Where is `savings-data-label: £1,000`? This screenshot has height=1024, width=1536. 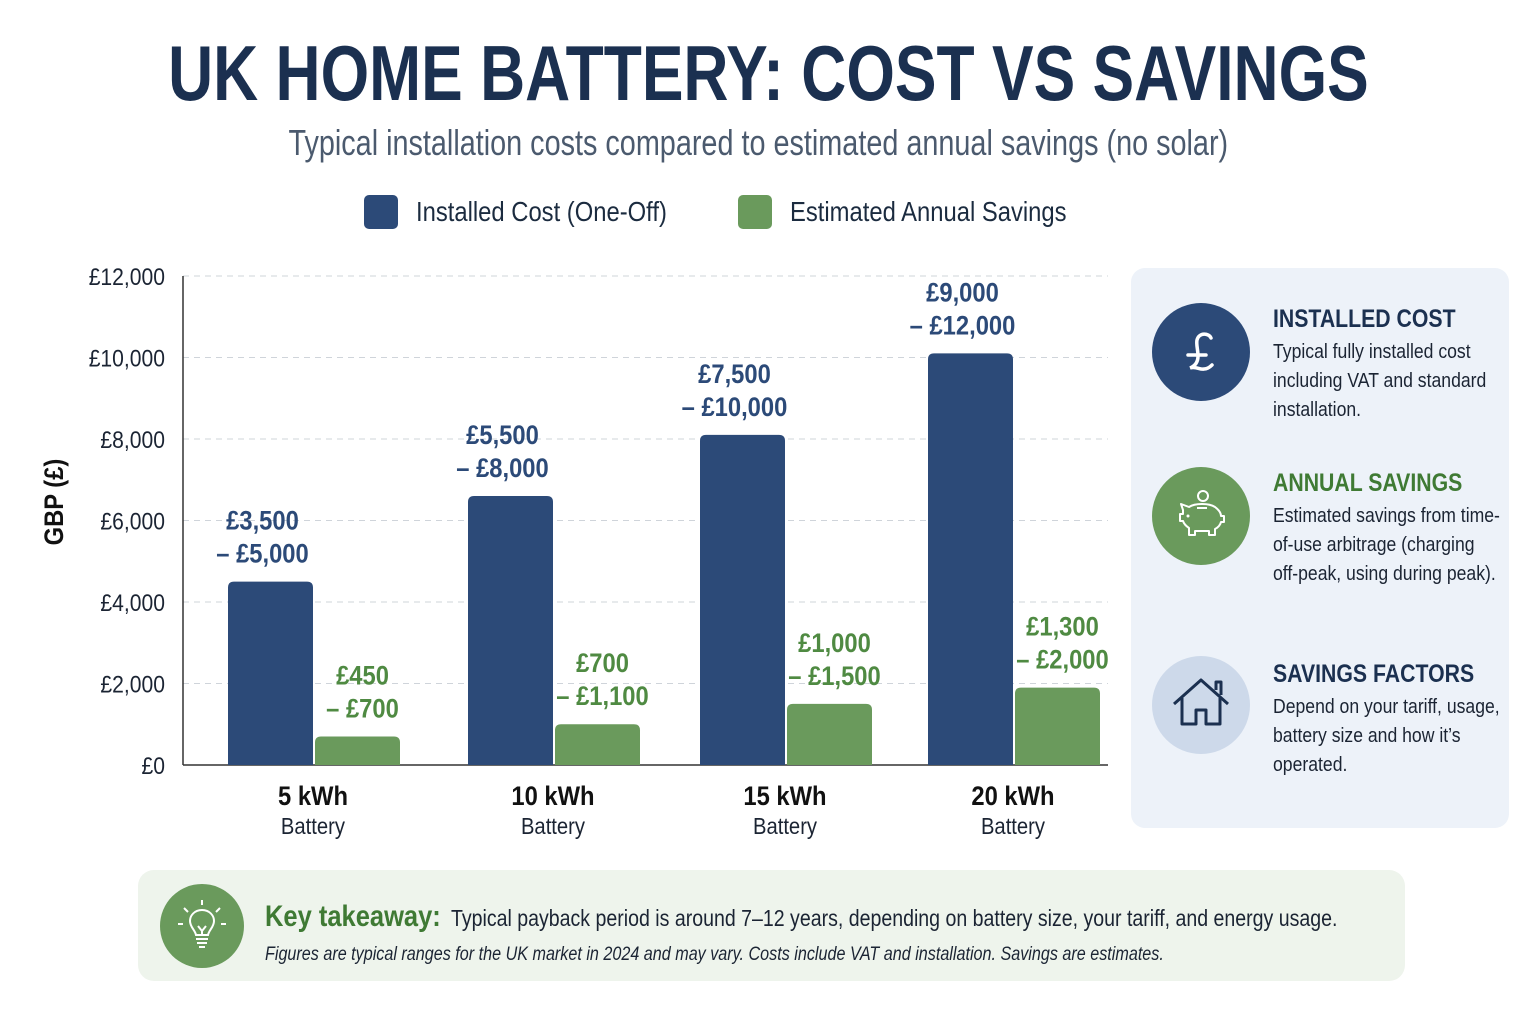 savings-data-label: £1,000 is located at coordinates (834, 644).